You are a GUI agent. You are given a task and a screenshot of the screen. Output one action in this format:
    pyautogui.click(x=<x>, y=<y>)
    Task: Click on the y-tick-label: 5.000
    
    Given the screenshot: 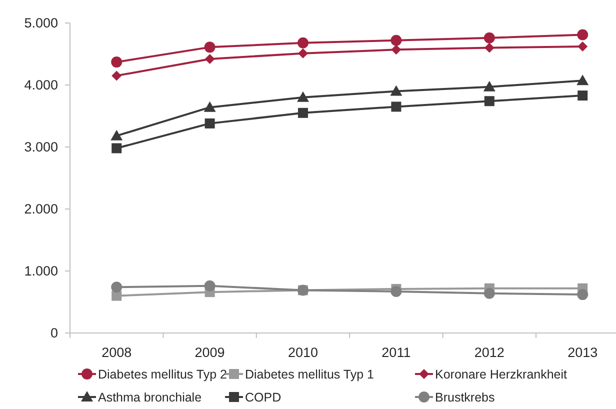 What is the action you would take?
    pyautogui.click(x=41, y=23)
    